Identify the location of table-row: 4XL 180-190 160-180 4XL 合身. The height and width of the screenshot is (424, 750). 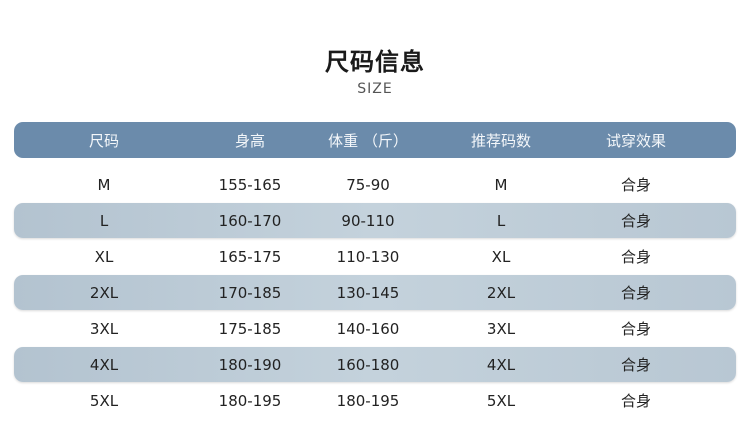
(375, 364).